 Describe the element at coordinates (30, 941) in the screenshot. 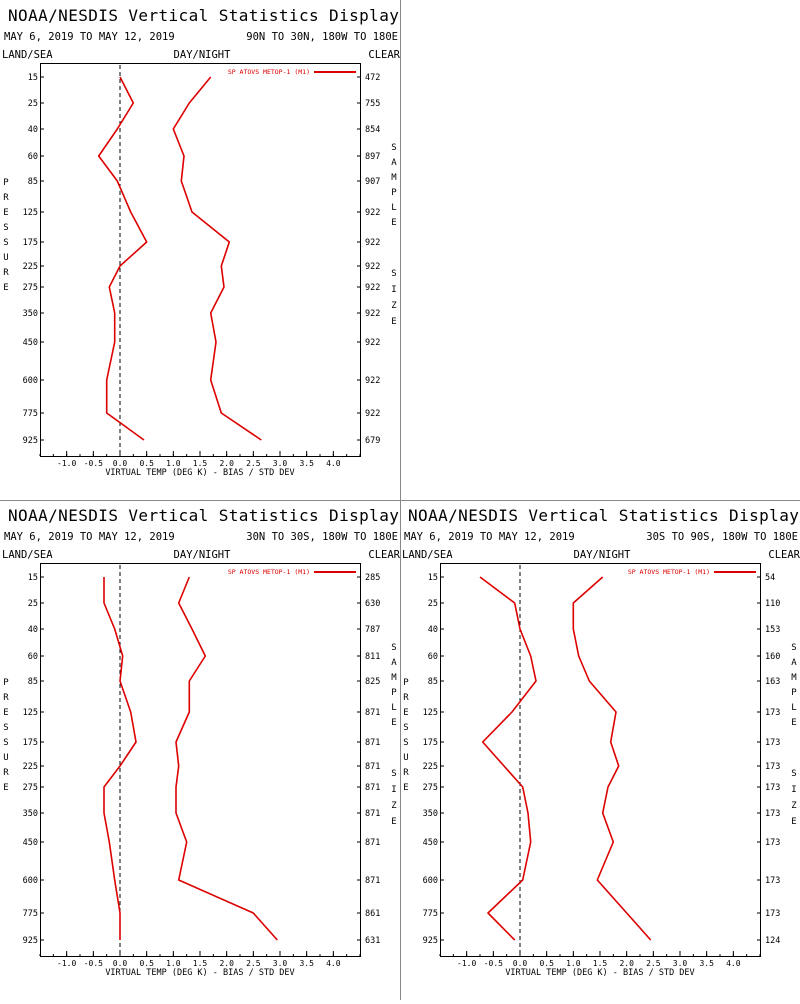

I see `pressure-tick-label: 925` at that location.